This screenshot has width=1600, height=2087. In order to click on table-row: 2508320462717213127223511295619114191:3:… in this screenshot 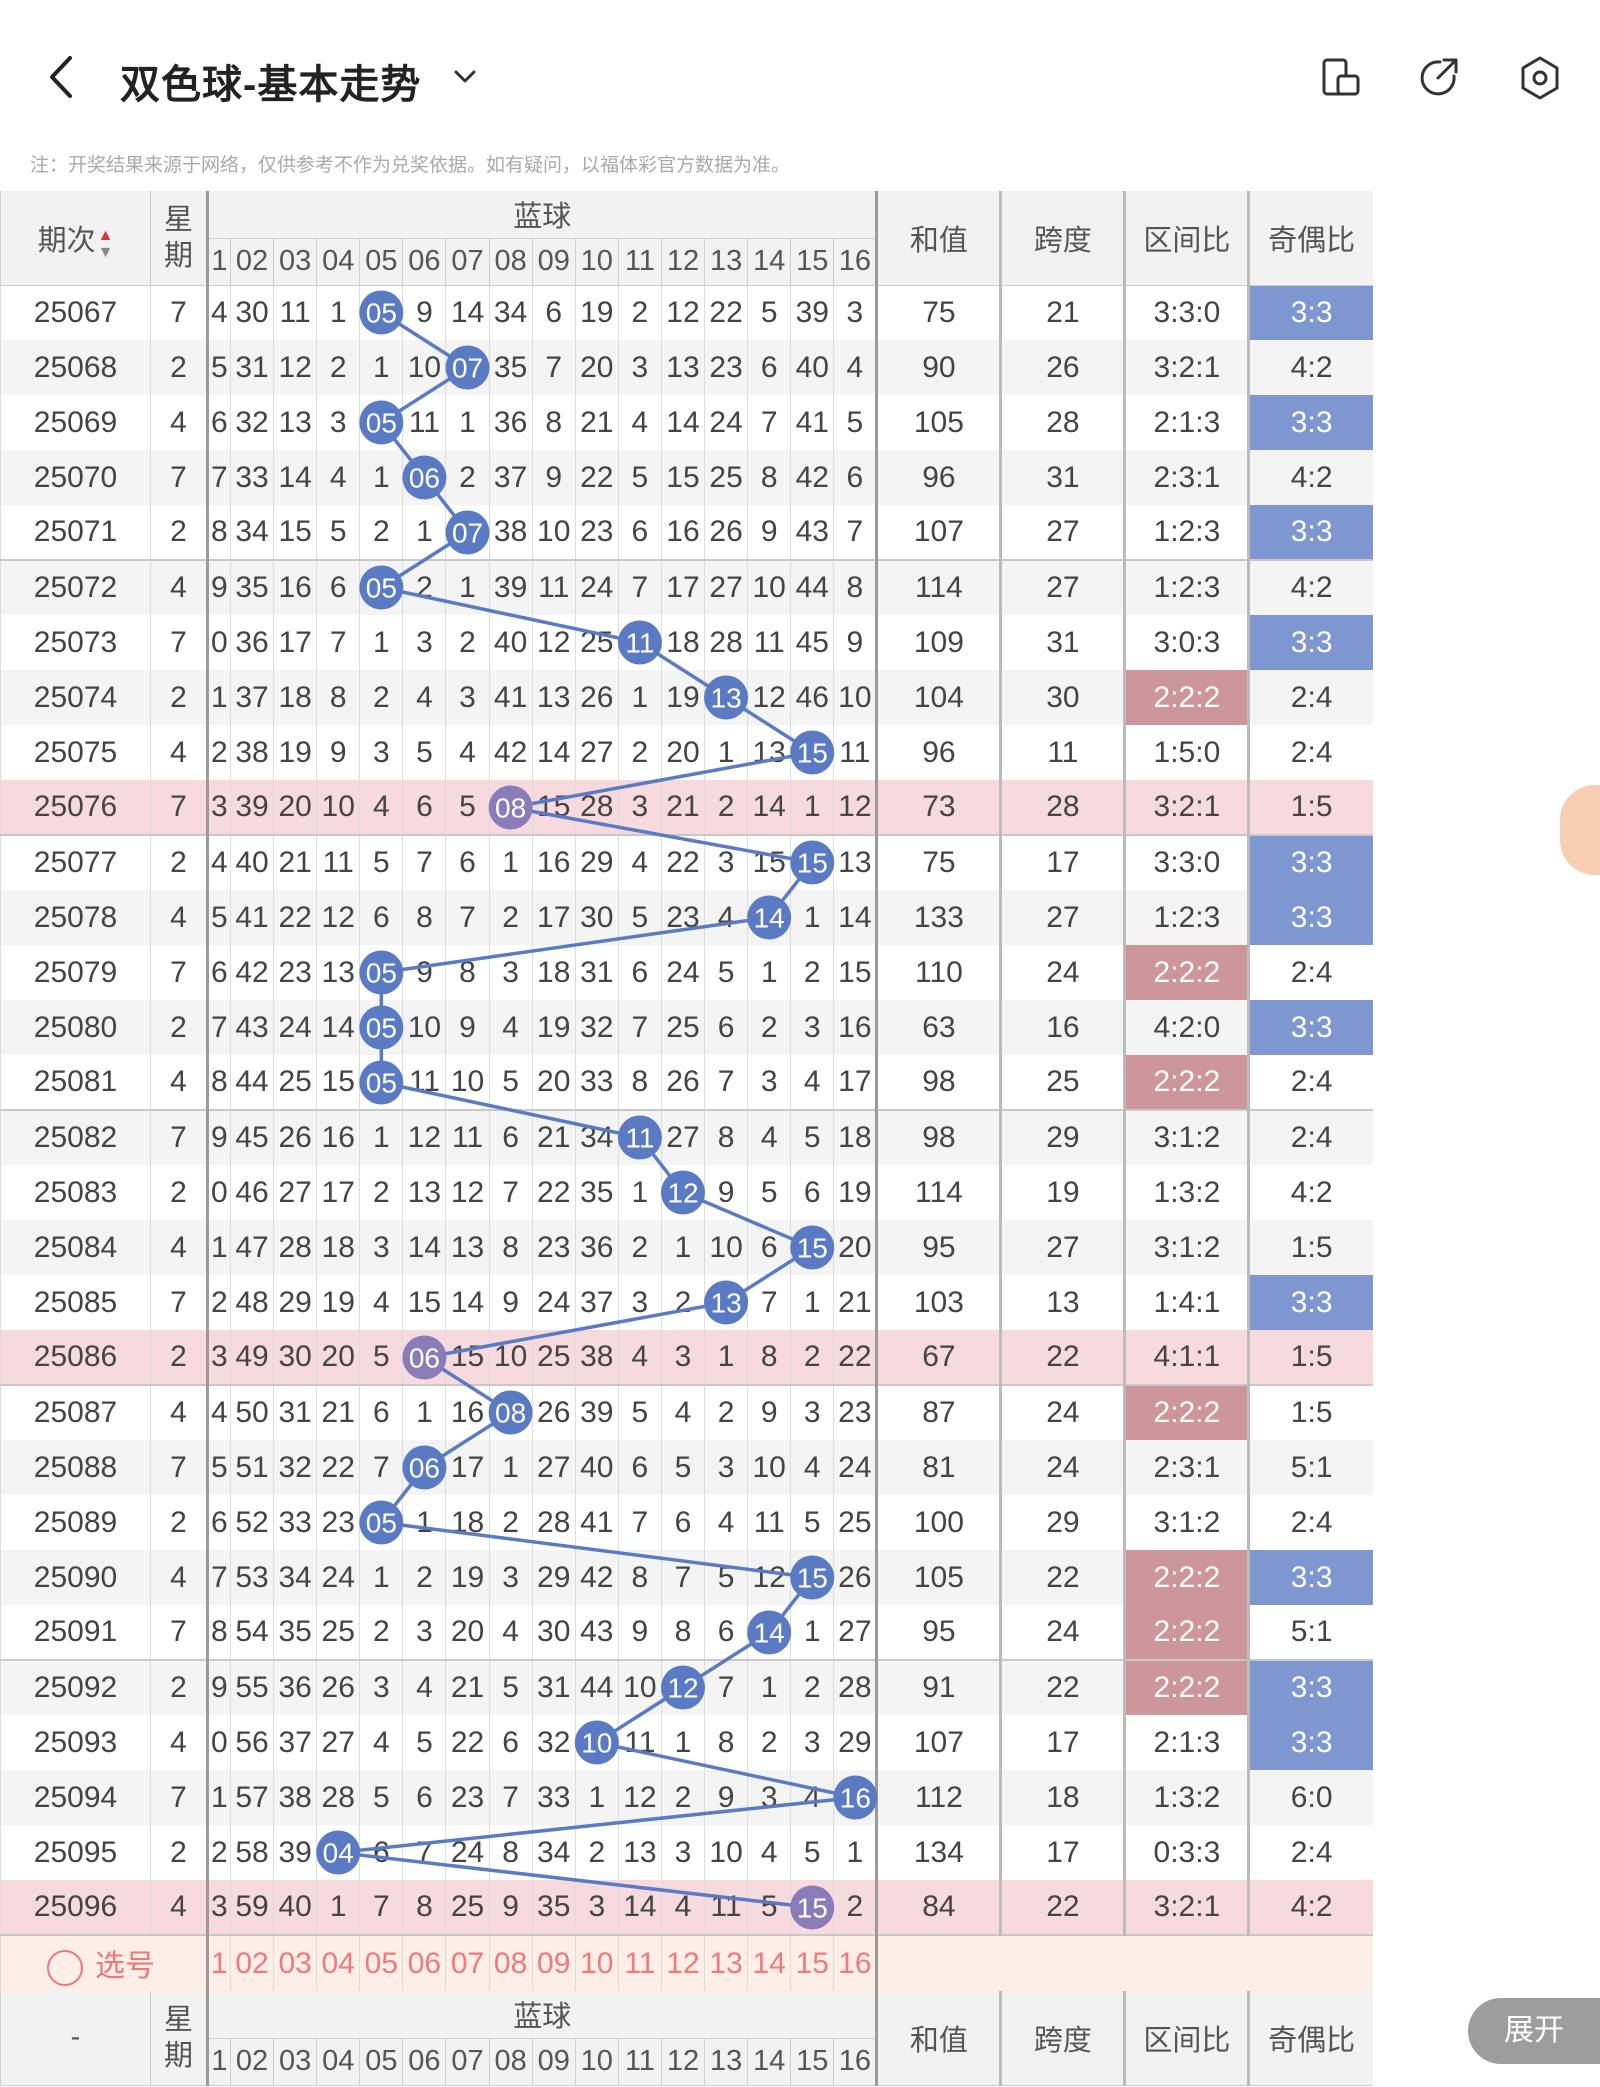, I will do `click(686, 1192)`.